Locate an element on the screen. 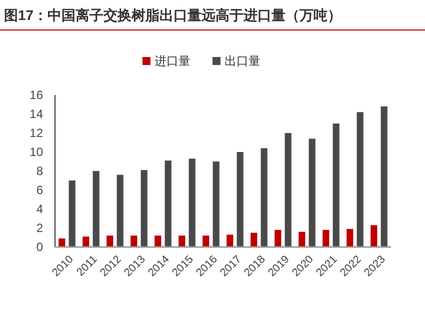 This screenshot has height=335, width=425. y-tick-label: 14 is located at coordinates (37, 114).